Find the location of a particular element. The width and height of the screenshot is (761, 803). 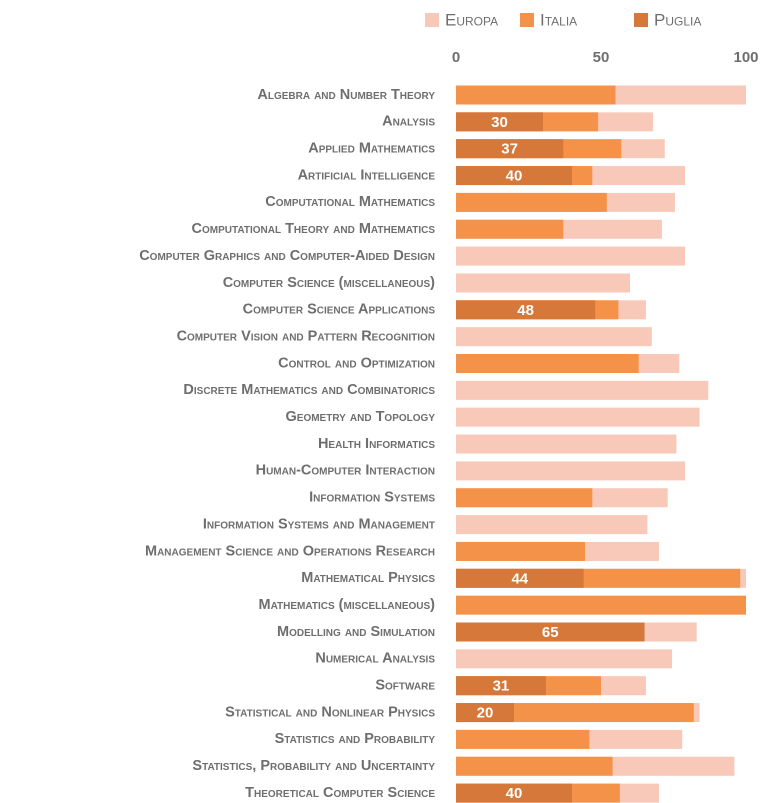

category-label: Algebra and Number Theory is located at coordinates (346, 95).